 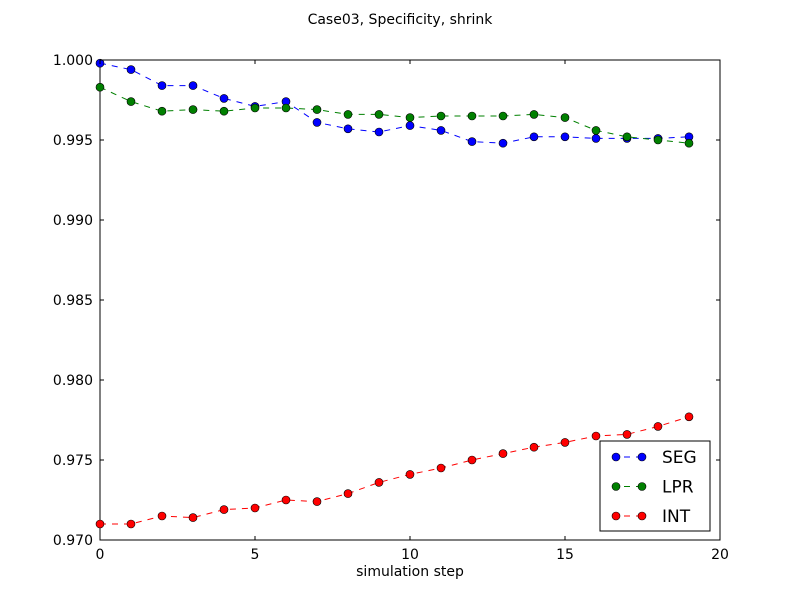 What do you see at coordinates (255, 555) in the screenshot?
I see `x-tick-label: 5` at bounding box center [255, 555].